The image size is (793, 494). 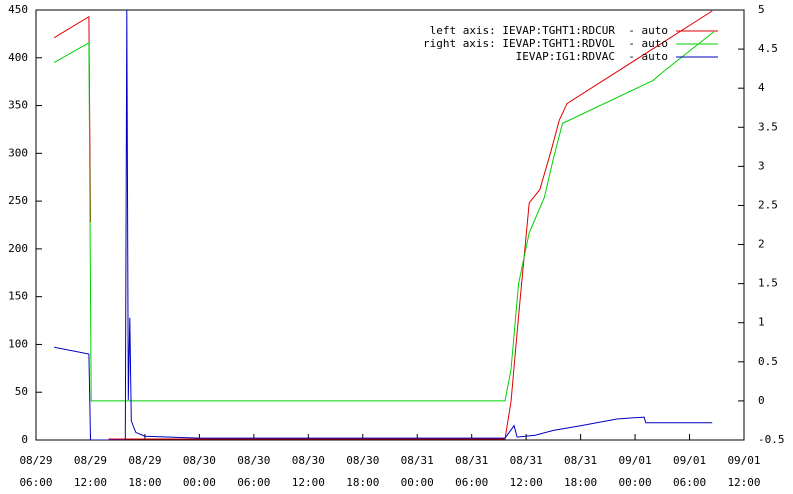 I want to click on y2-tick-label: 2, so click(x=761, y=244).